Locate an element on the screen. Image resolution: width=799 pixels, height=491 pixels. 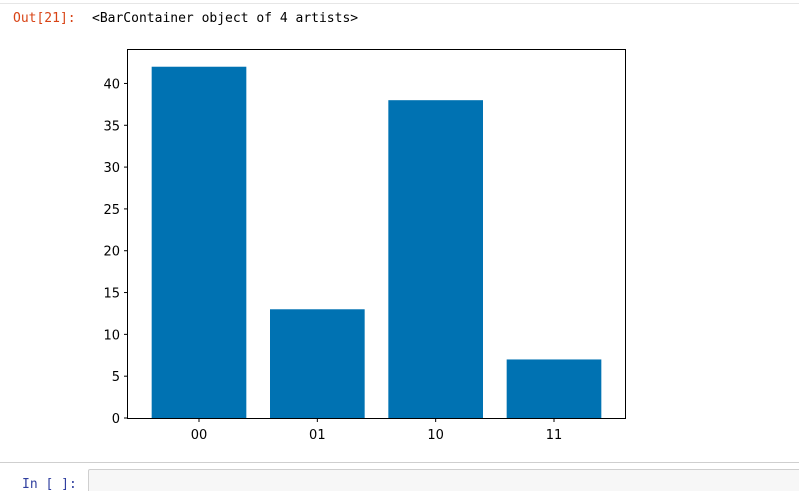
y-tick-label: 10 is located at coordinates (111, 335).